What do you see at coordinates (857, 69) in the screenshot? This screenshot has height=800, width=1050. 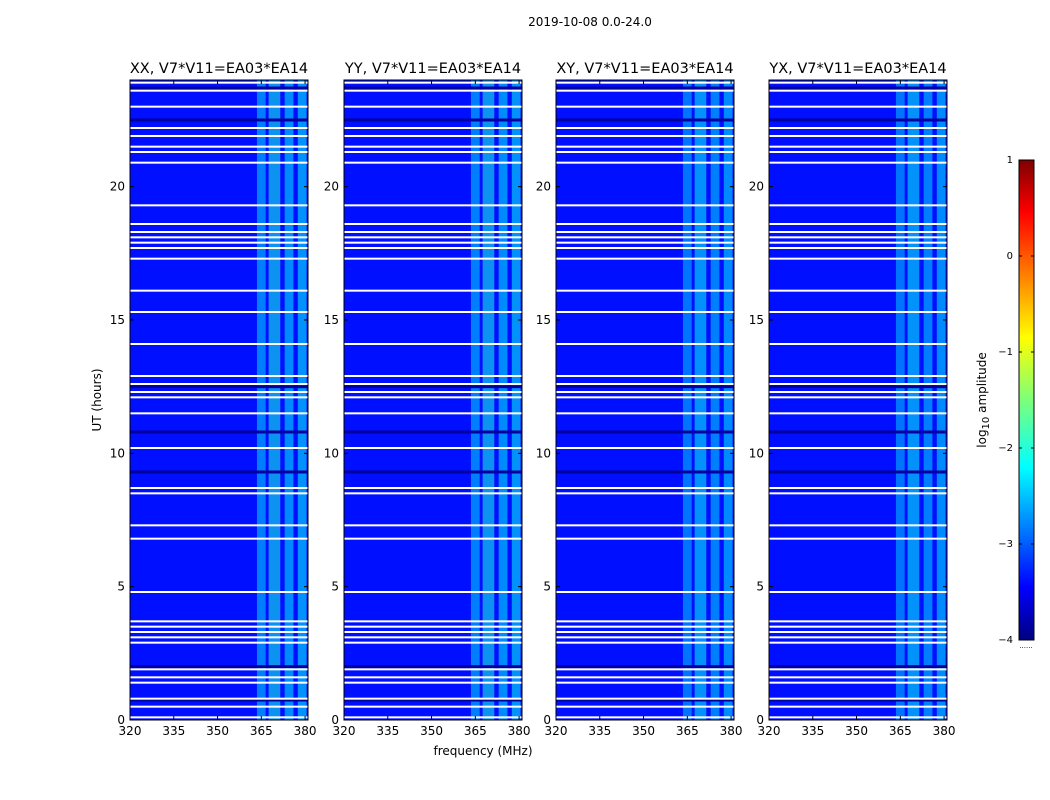 I see `panel-title: YX, V7*V11=EA03*EA14` at bounding box center [857, 69].